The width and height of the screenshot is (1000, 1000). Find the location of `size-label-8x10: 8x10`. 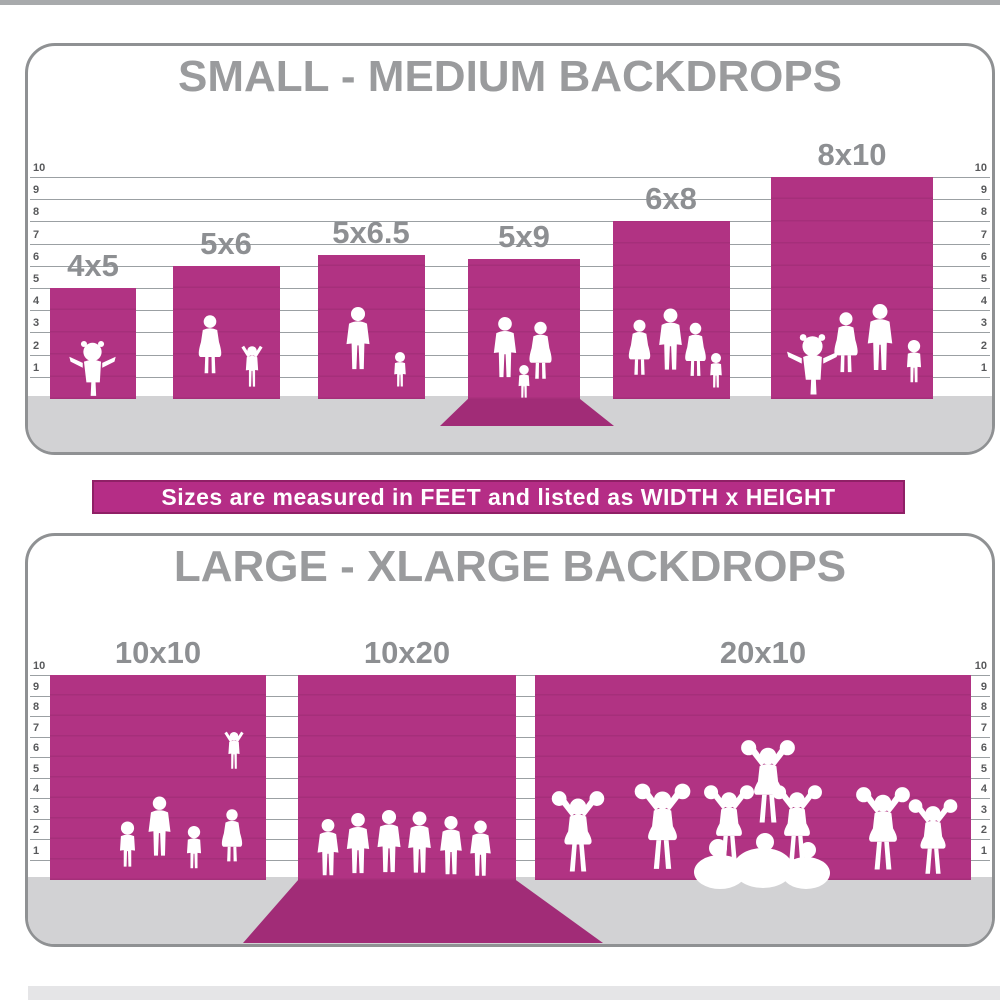

size-label-8x10: 8x10 is located at coordinates (852, 154).